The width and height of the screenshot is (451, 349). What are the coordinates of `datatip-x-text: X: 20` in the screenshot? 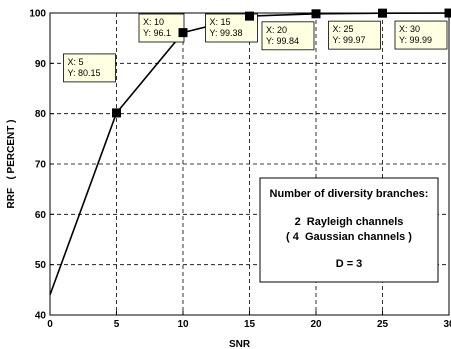 It's located at (276, 30).